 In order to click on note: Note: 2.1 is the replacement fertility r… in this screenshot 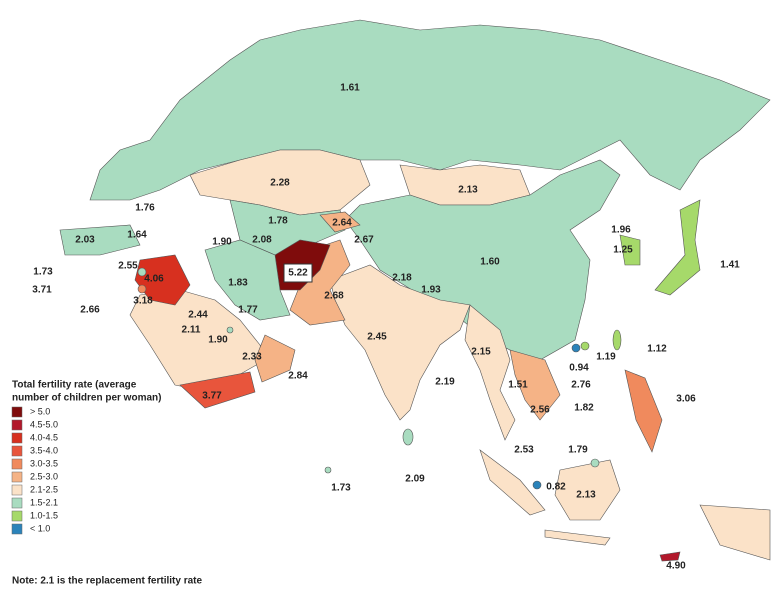, I will do `click(107, 581)`.